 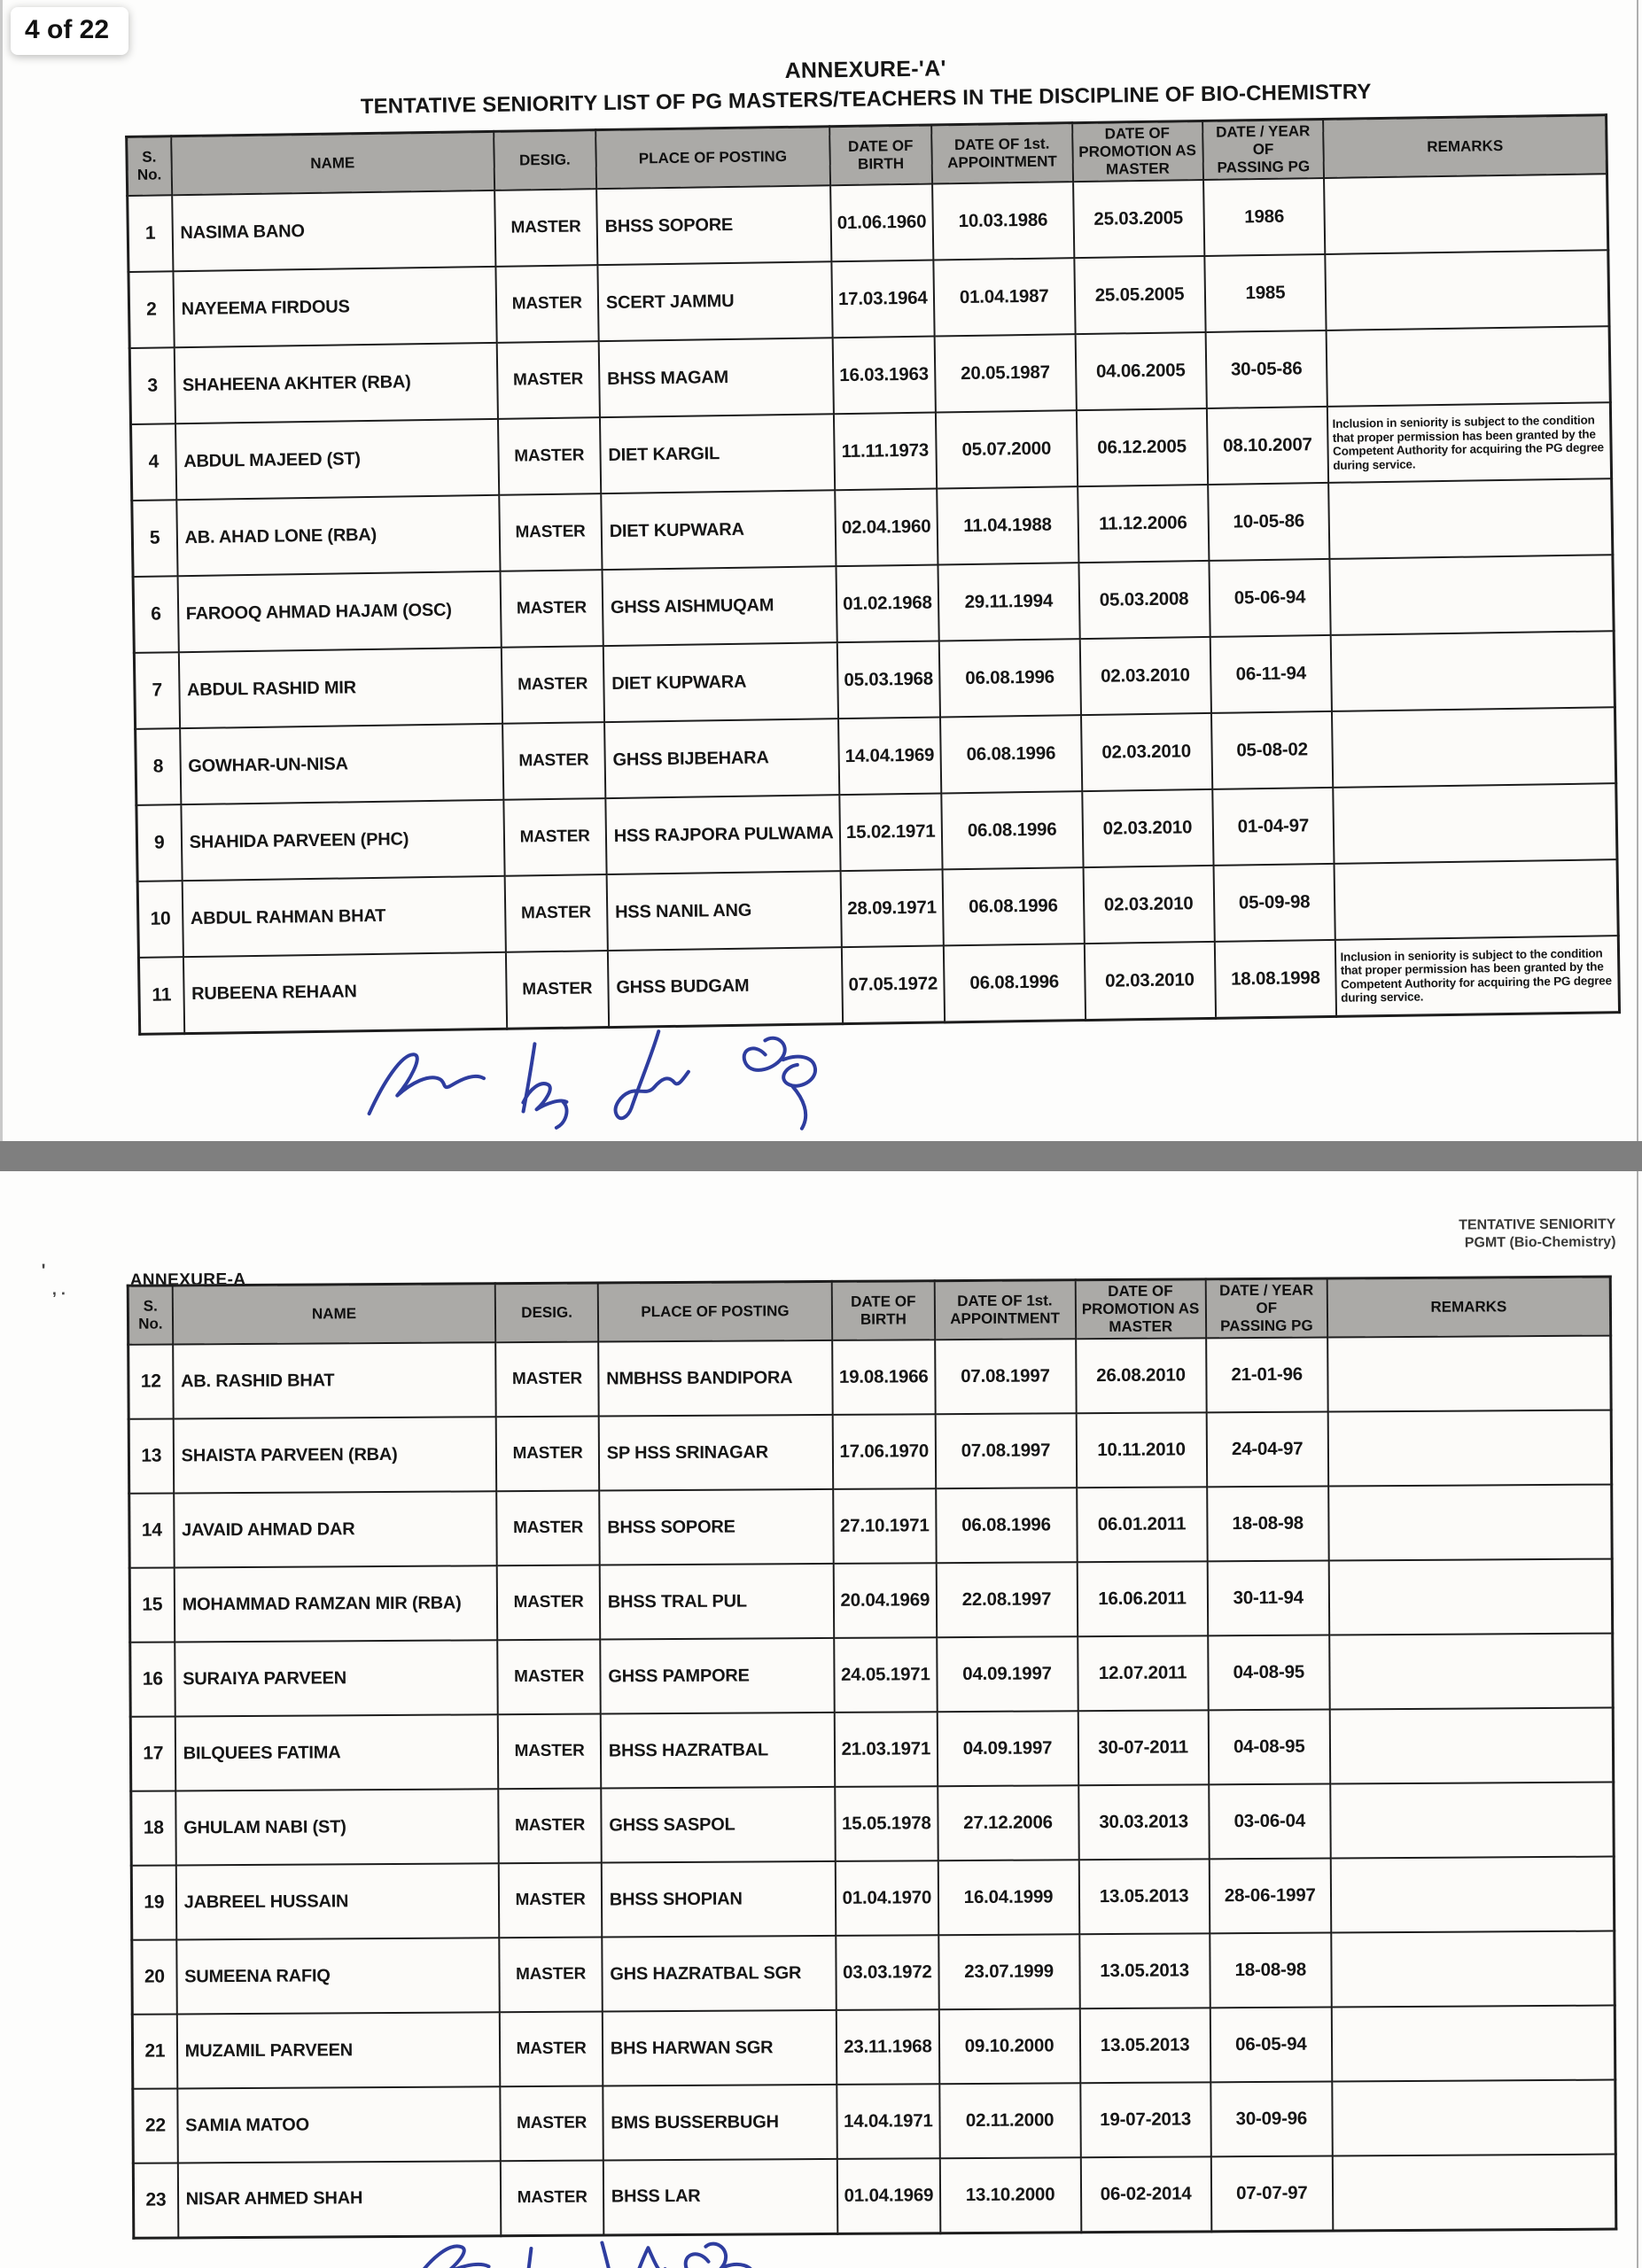 What do you see at coordinates (157, 691) in the screenshot?
I see `sno-cell: 7` at bounding box center [157, 691].